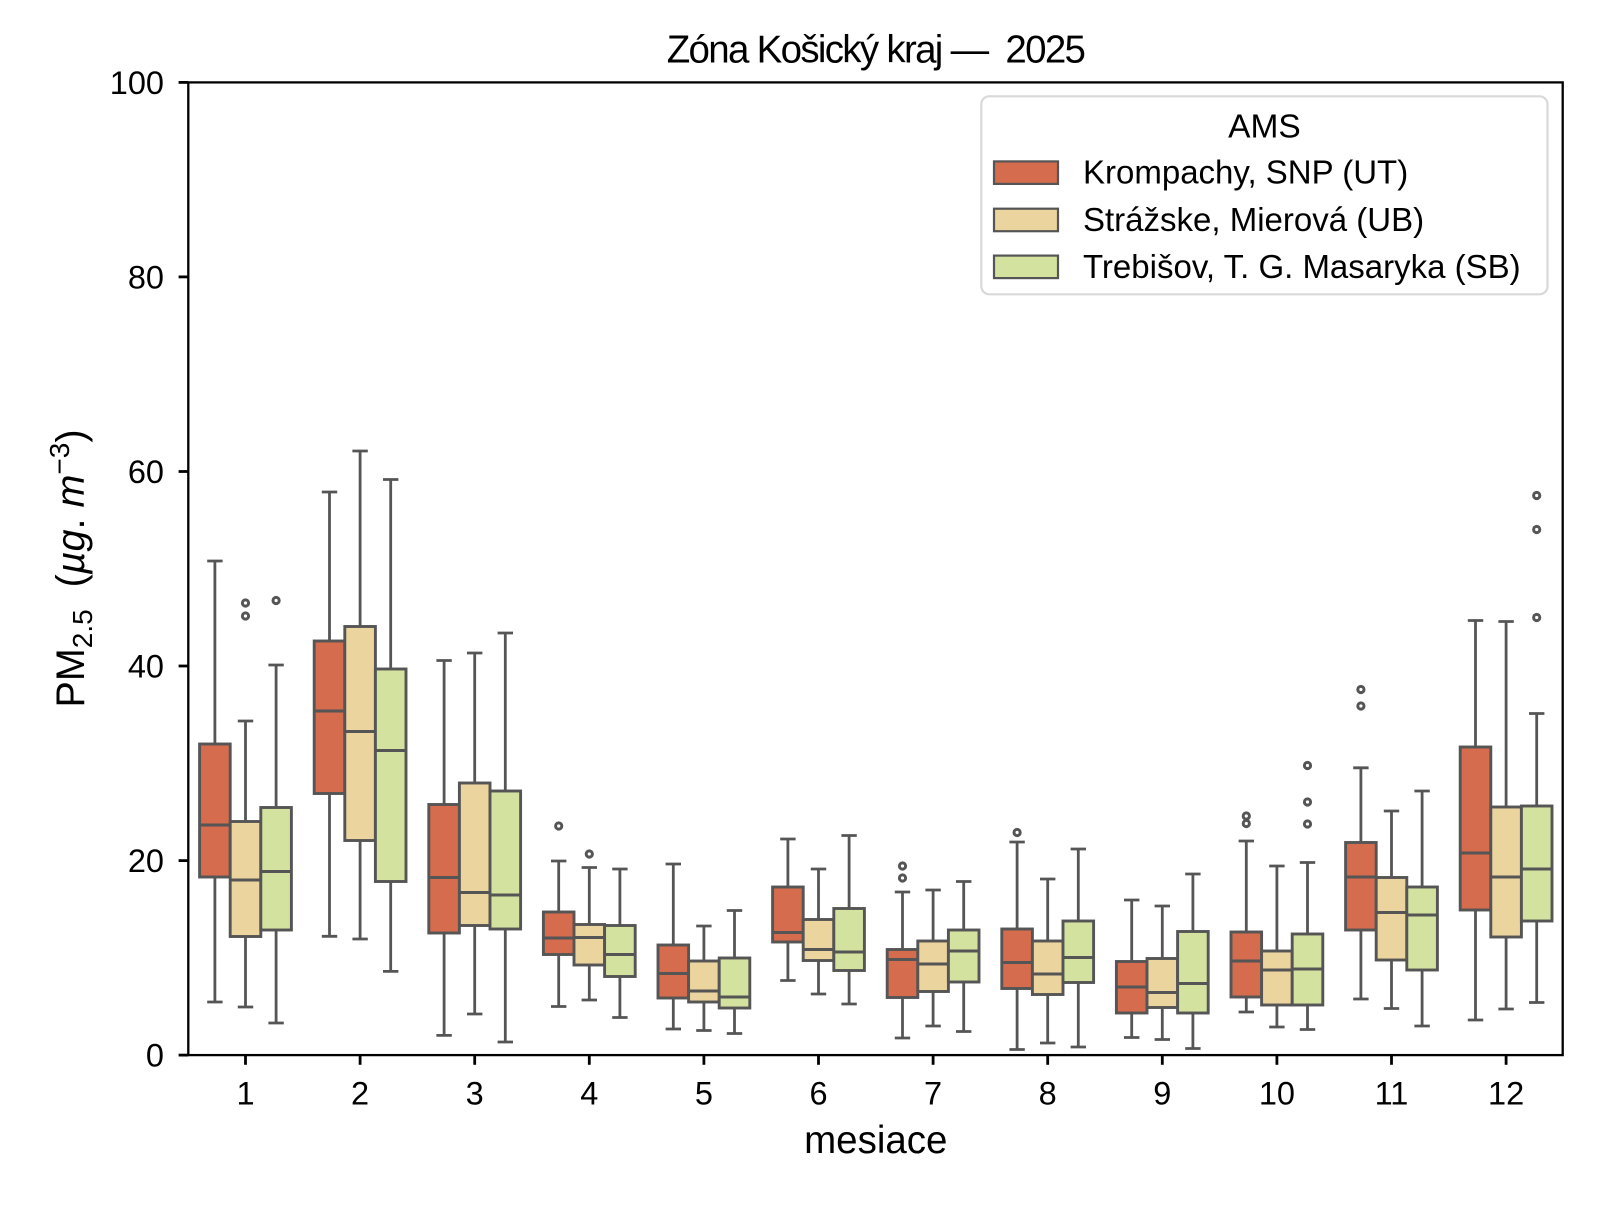  What do you see at coordinates (137, 83) in the screenshot?
I see `svg-text: 100` at bounding box center [137, 83].